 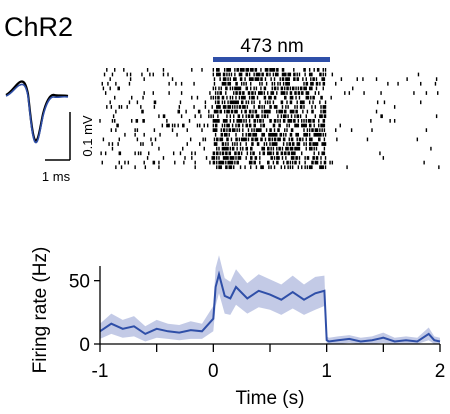 I want to click on x-tick-label: 1, so click(x=326, y=371).